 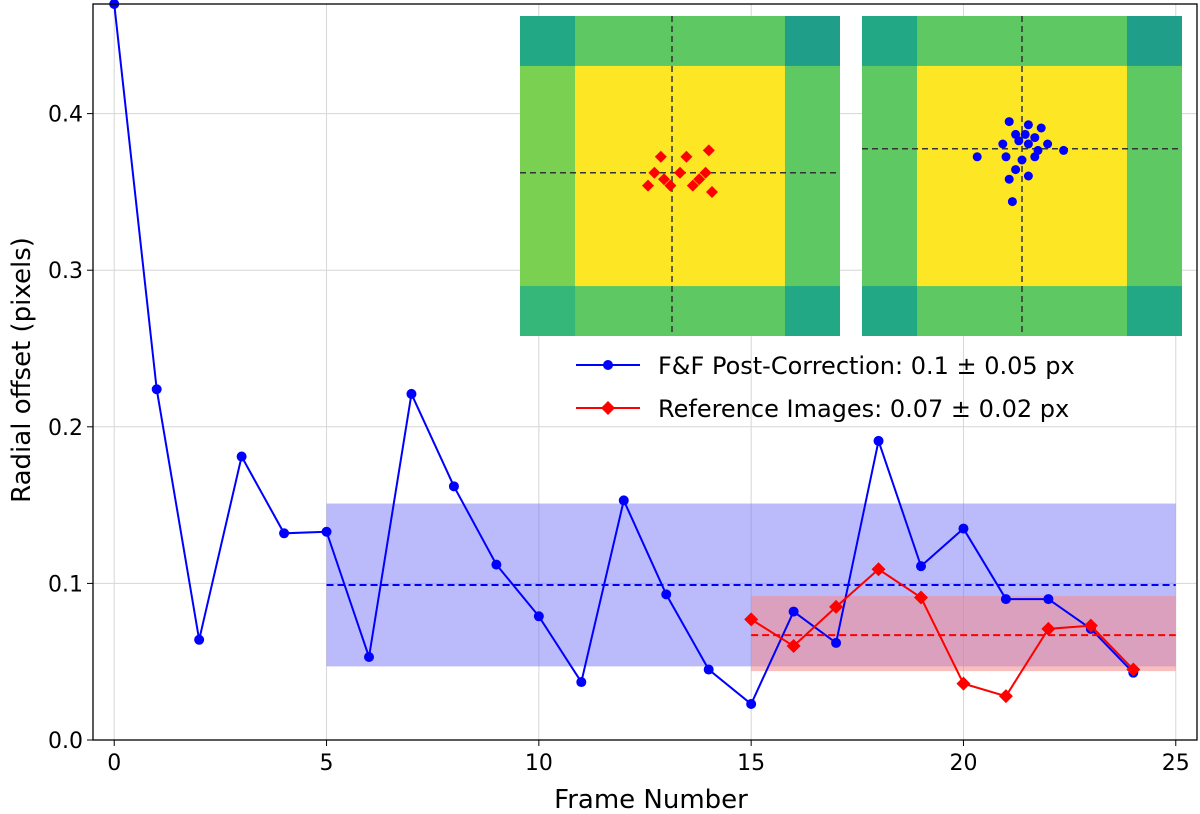 I want to click on fnf-inset, so click(x=1022, y=176).